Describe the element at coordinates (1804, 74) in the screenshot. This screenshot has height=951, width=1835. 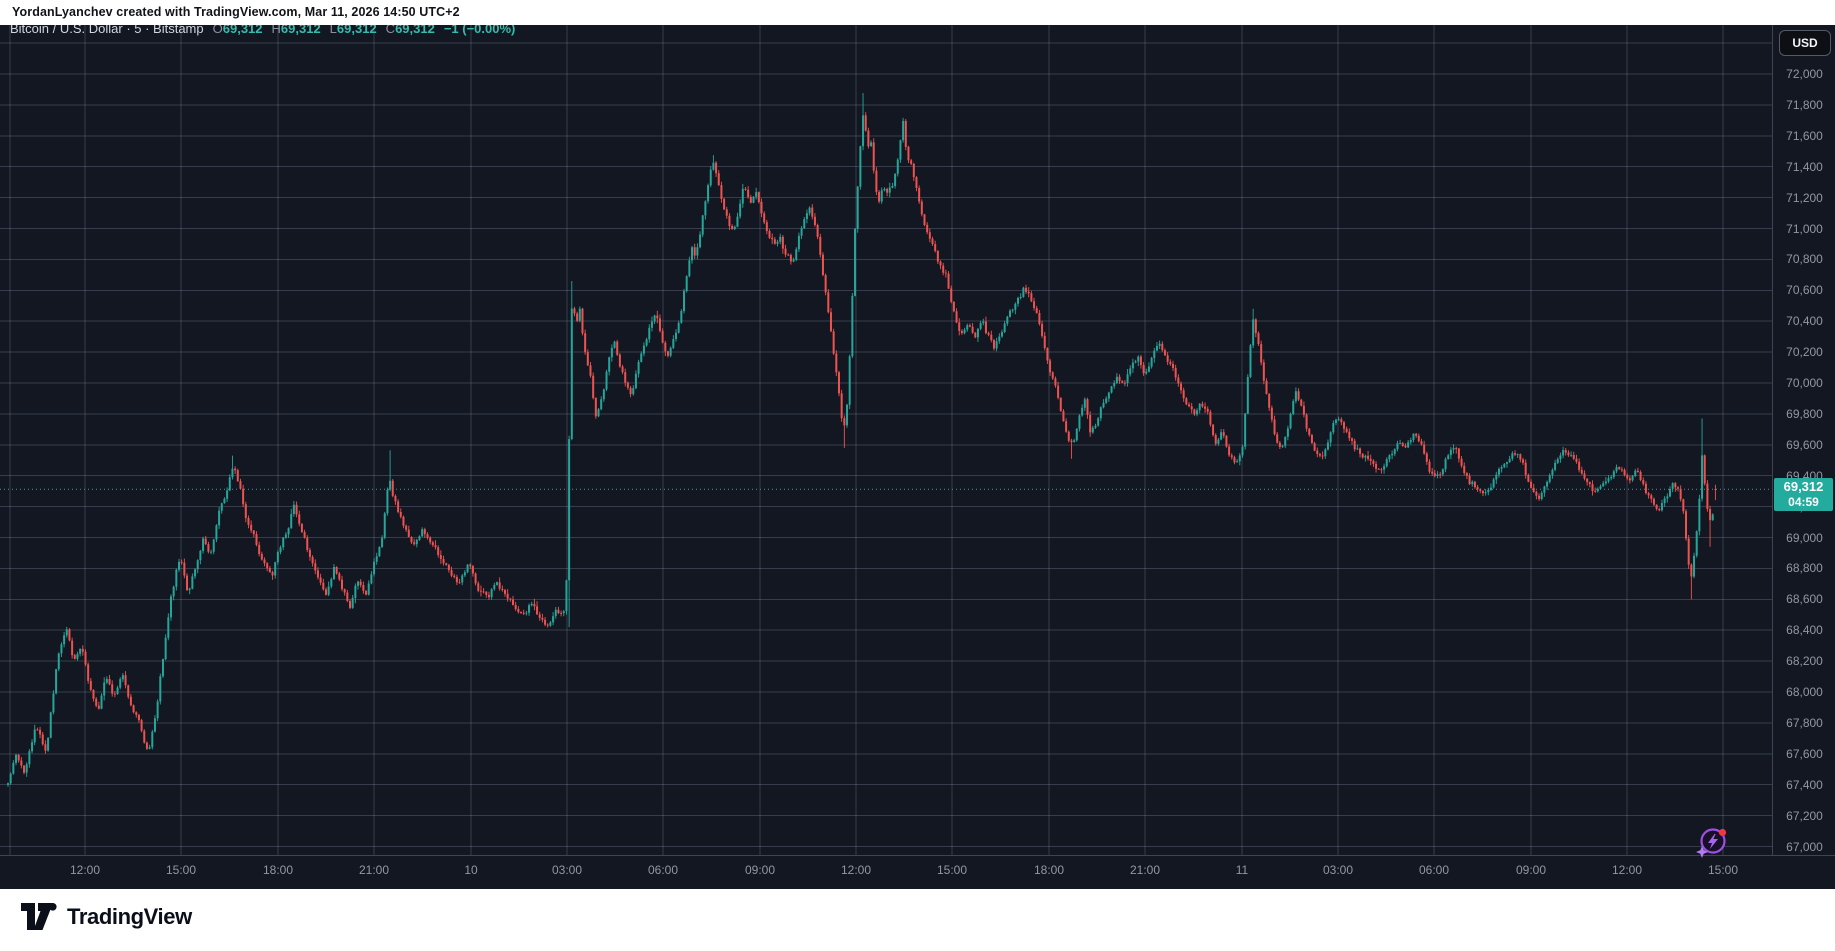
I see `price-axis-label: 72,000` at that location.